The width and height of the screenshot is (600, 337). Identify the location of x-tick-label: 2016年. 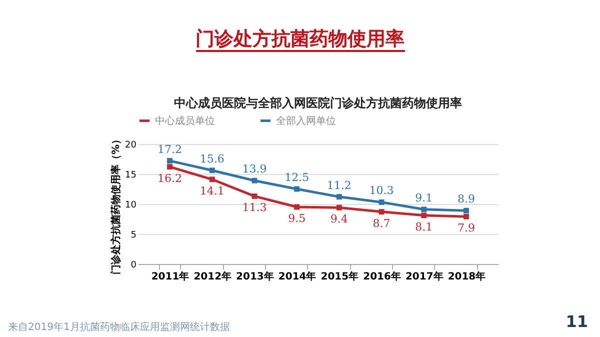
(382, 276).